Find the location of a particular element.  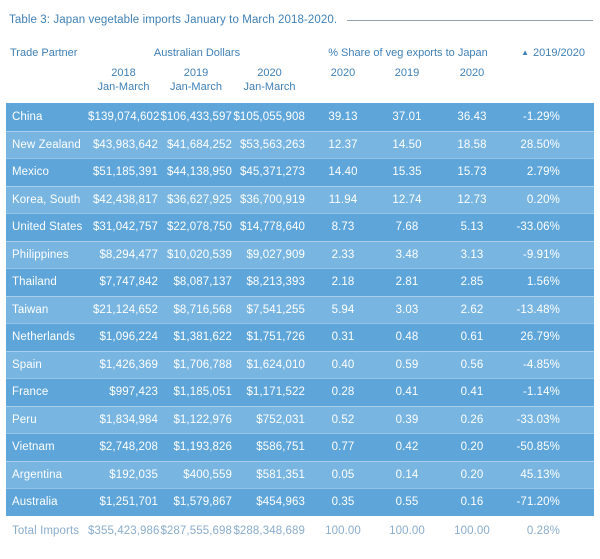

share-2019-cell: 0.14 is located at coordinates (407, 474).